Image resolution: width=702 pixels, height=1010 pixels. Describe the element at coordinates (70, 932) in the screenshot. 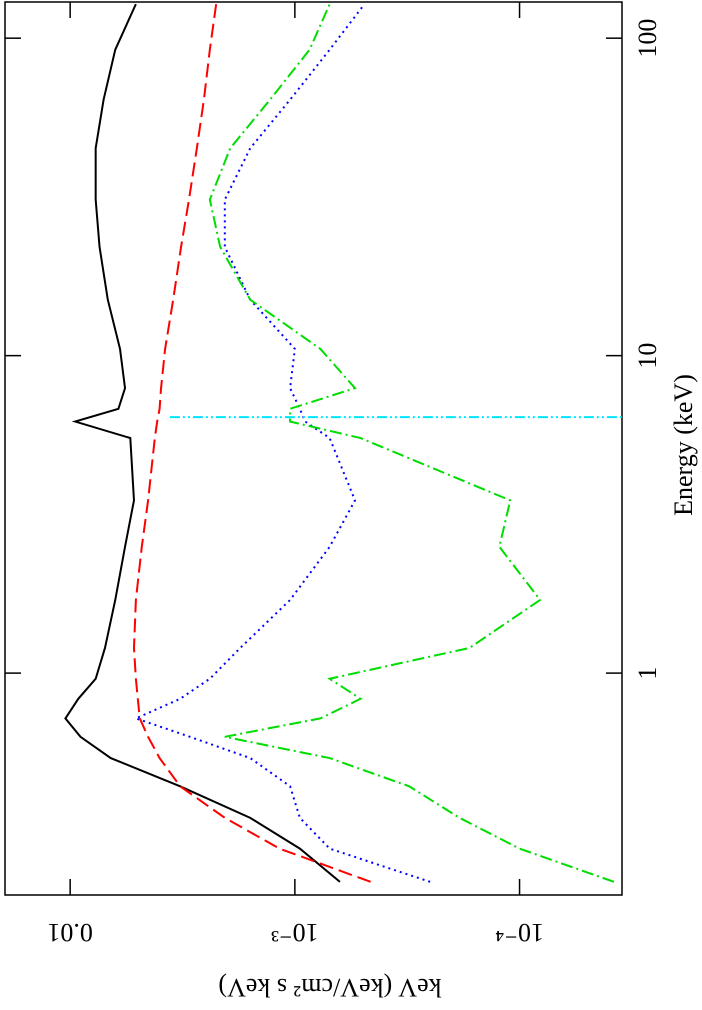

I see `y-tick-label: 0.01` at that location.